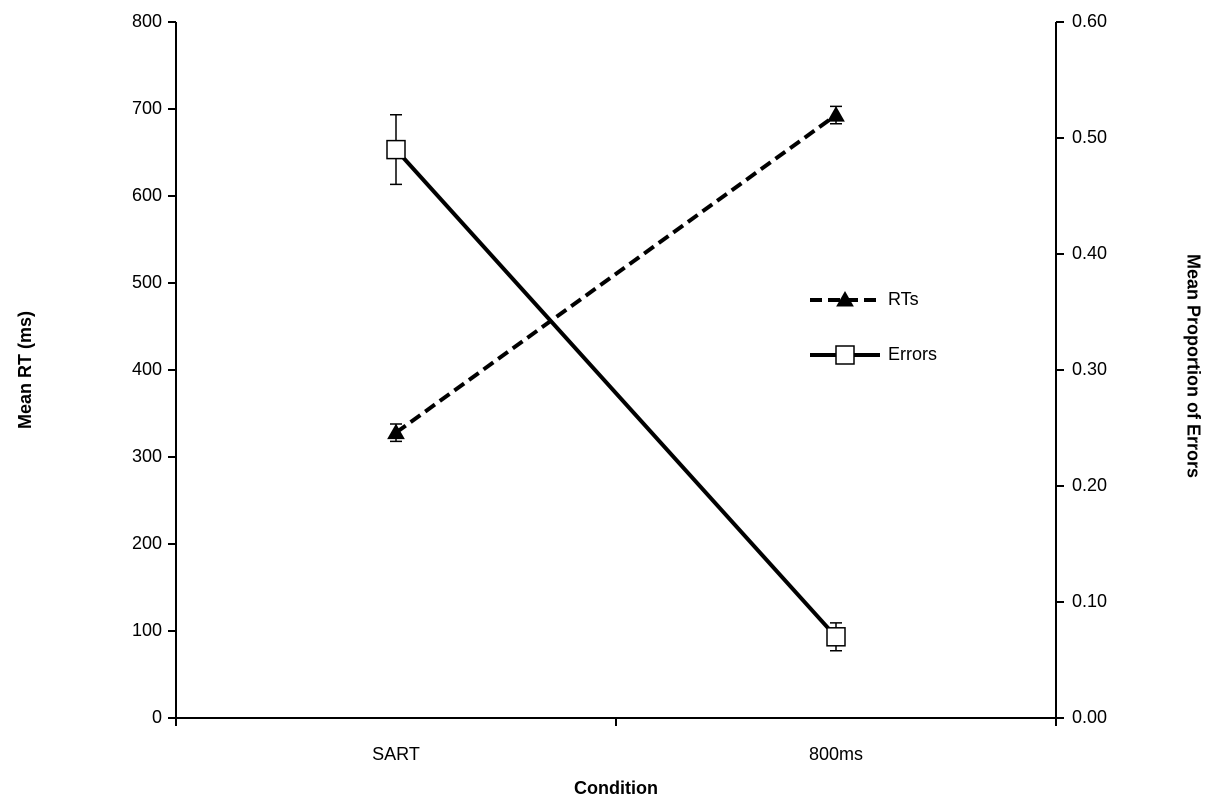 The height and width of the screenshot is (804, 1212). I want to click on y-tick-label: 0, so click(157, 717).